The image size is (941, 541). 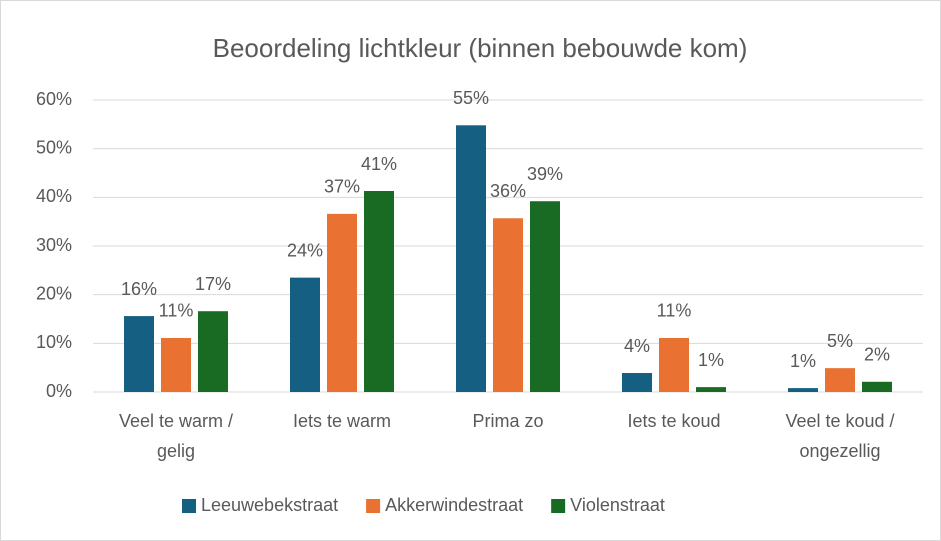 What do you see at coordinates (54, 196) in the screenshot?
I see `y-tick-label: 40%` at bounding box center [54, 196].